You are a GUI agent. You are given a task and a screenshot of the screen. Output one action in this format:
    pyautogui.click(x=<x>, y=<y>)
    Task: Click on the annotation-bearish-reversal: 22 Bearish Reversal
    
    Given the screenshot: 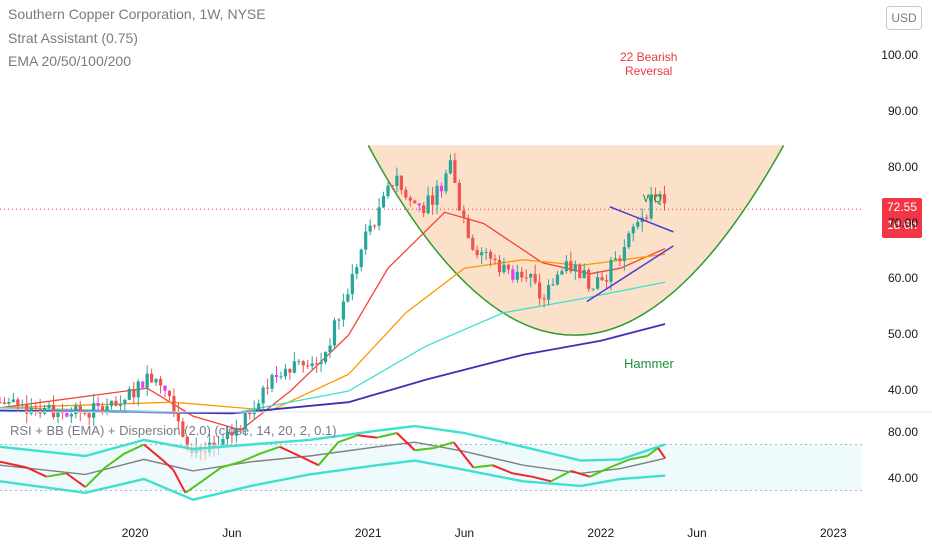 What is the action you would take?
    pyautogui.click(x=649, y=64)
    